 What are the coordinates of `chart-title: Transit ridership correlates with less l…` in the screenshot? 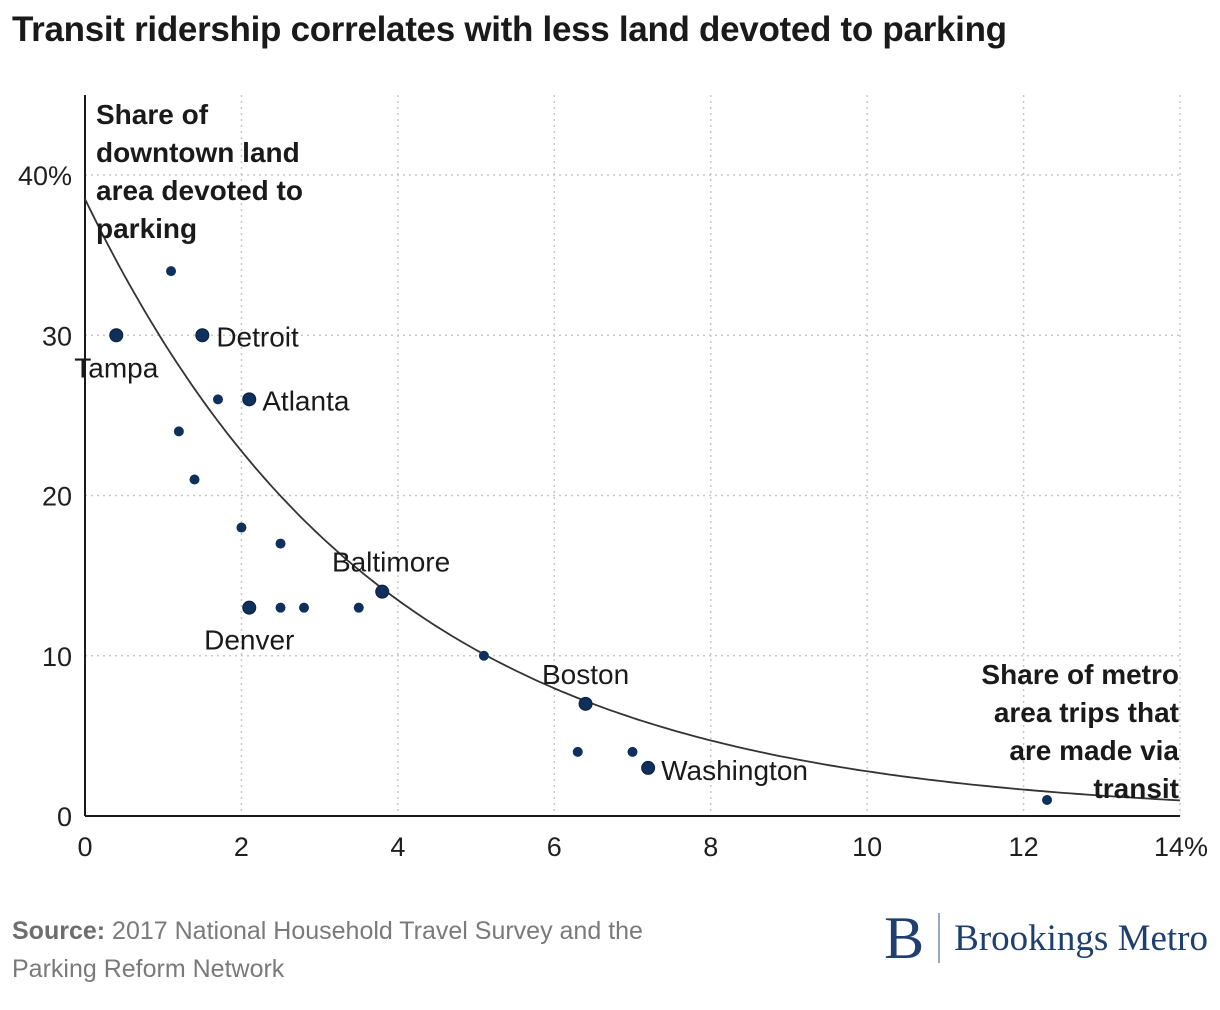 It's located at (509, 29).